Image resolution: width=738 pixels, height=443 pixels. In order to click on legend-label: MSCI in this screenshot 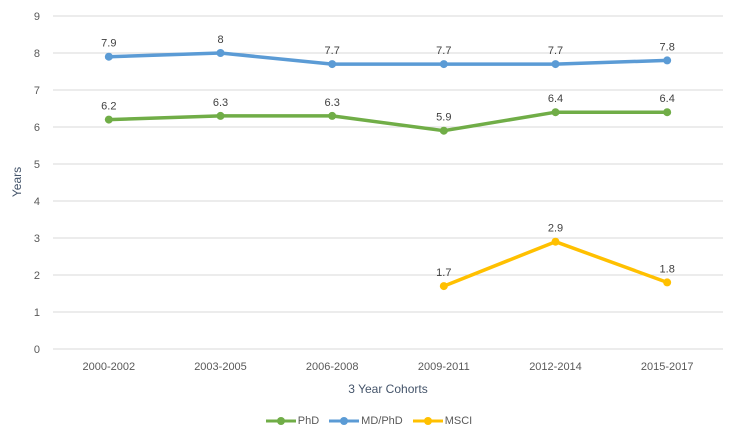, I will do `click(458, 421)`.